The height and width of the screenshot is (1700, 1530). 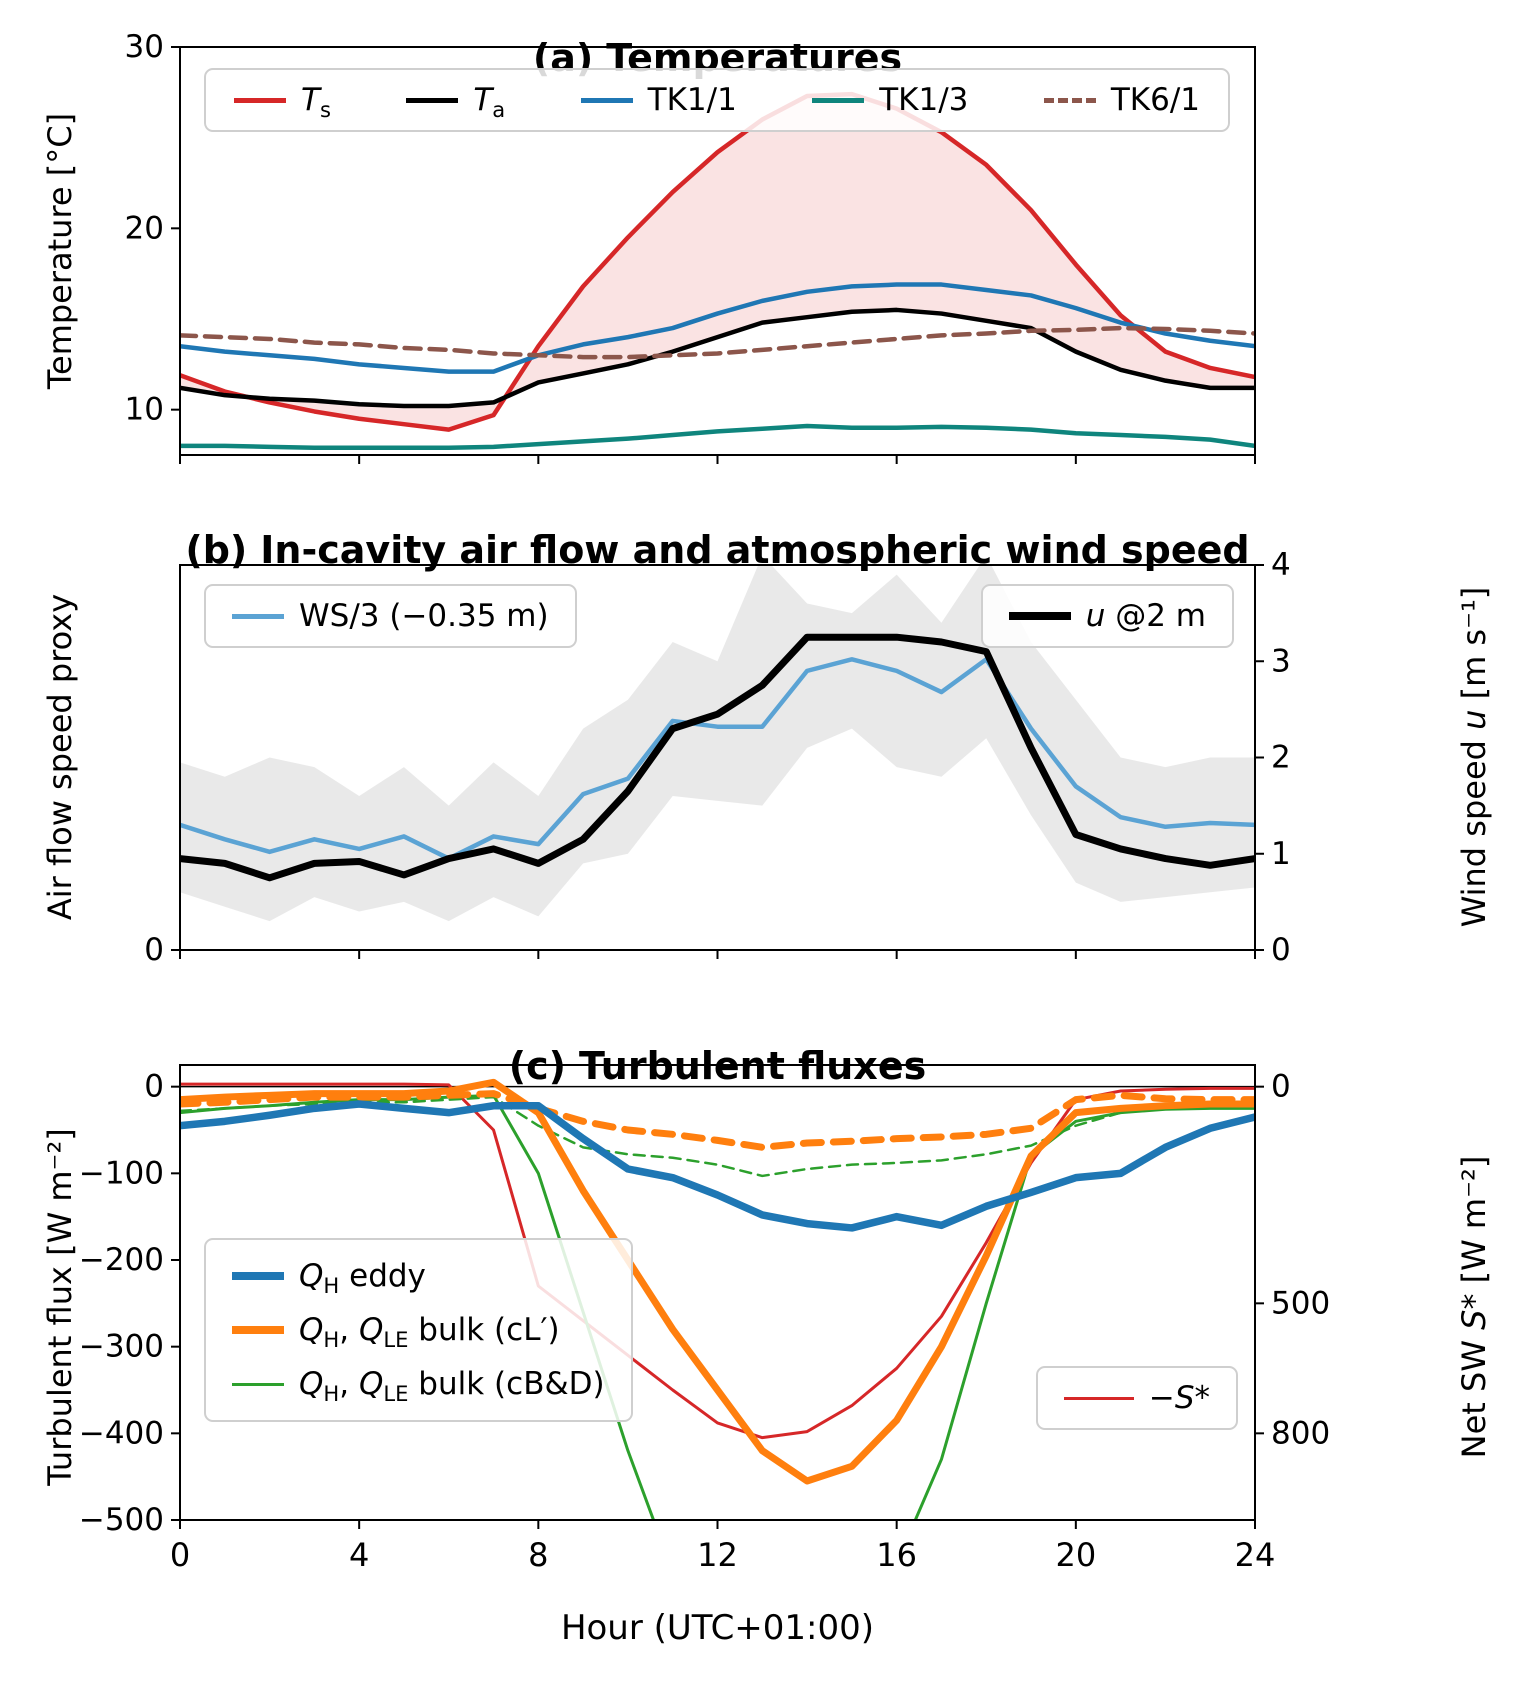 I want to click on ytick-label: 20, so click(x=144, y=228).